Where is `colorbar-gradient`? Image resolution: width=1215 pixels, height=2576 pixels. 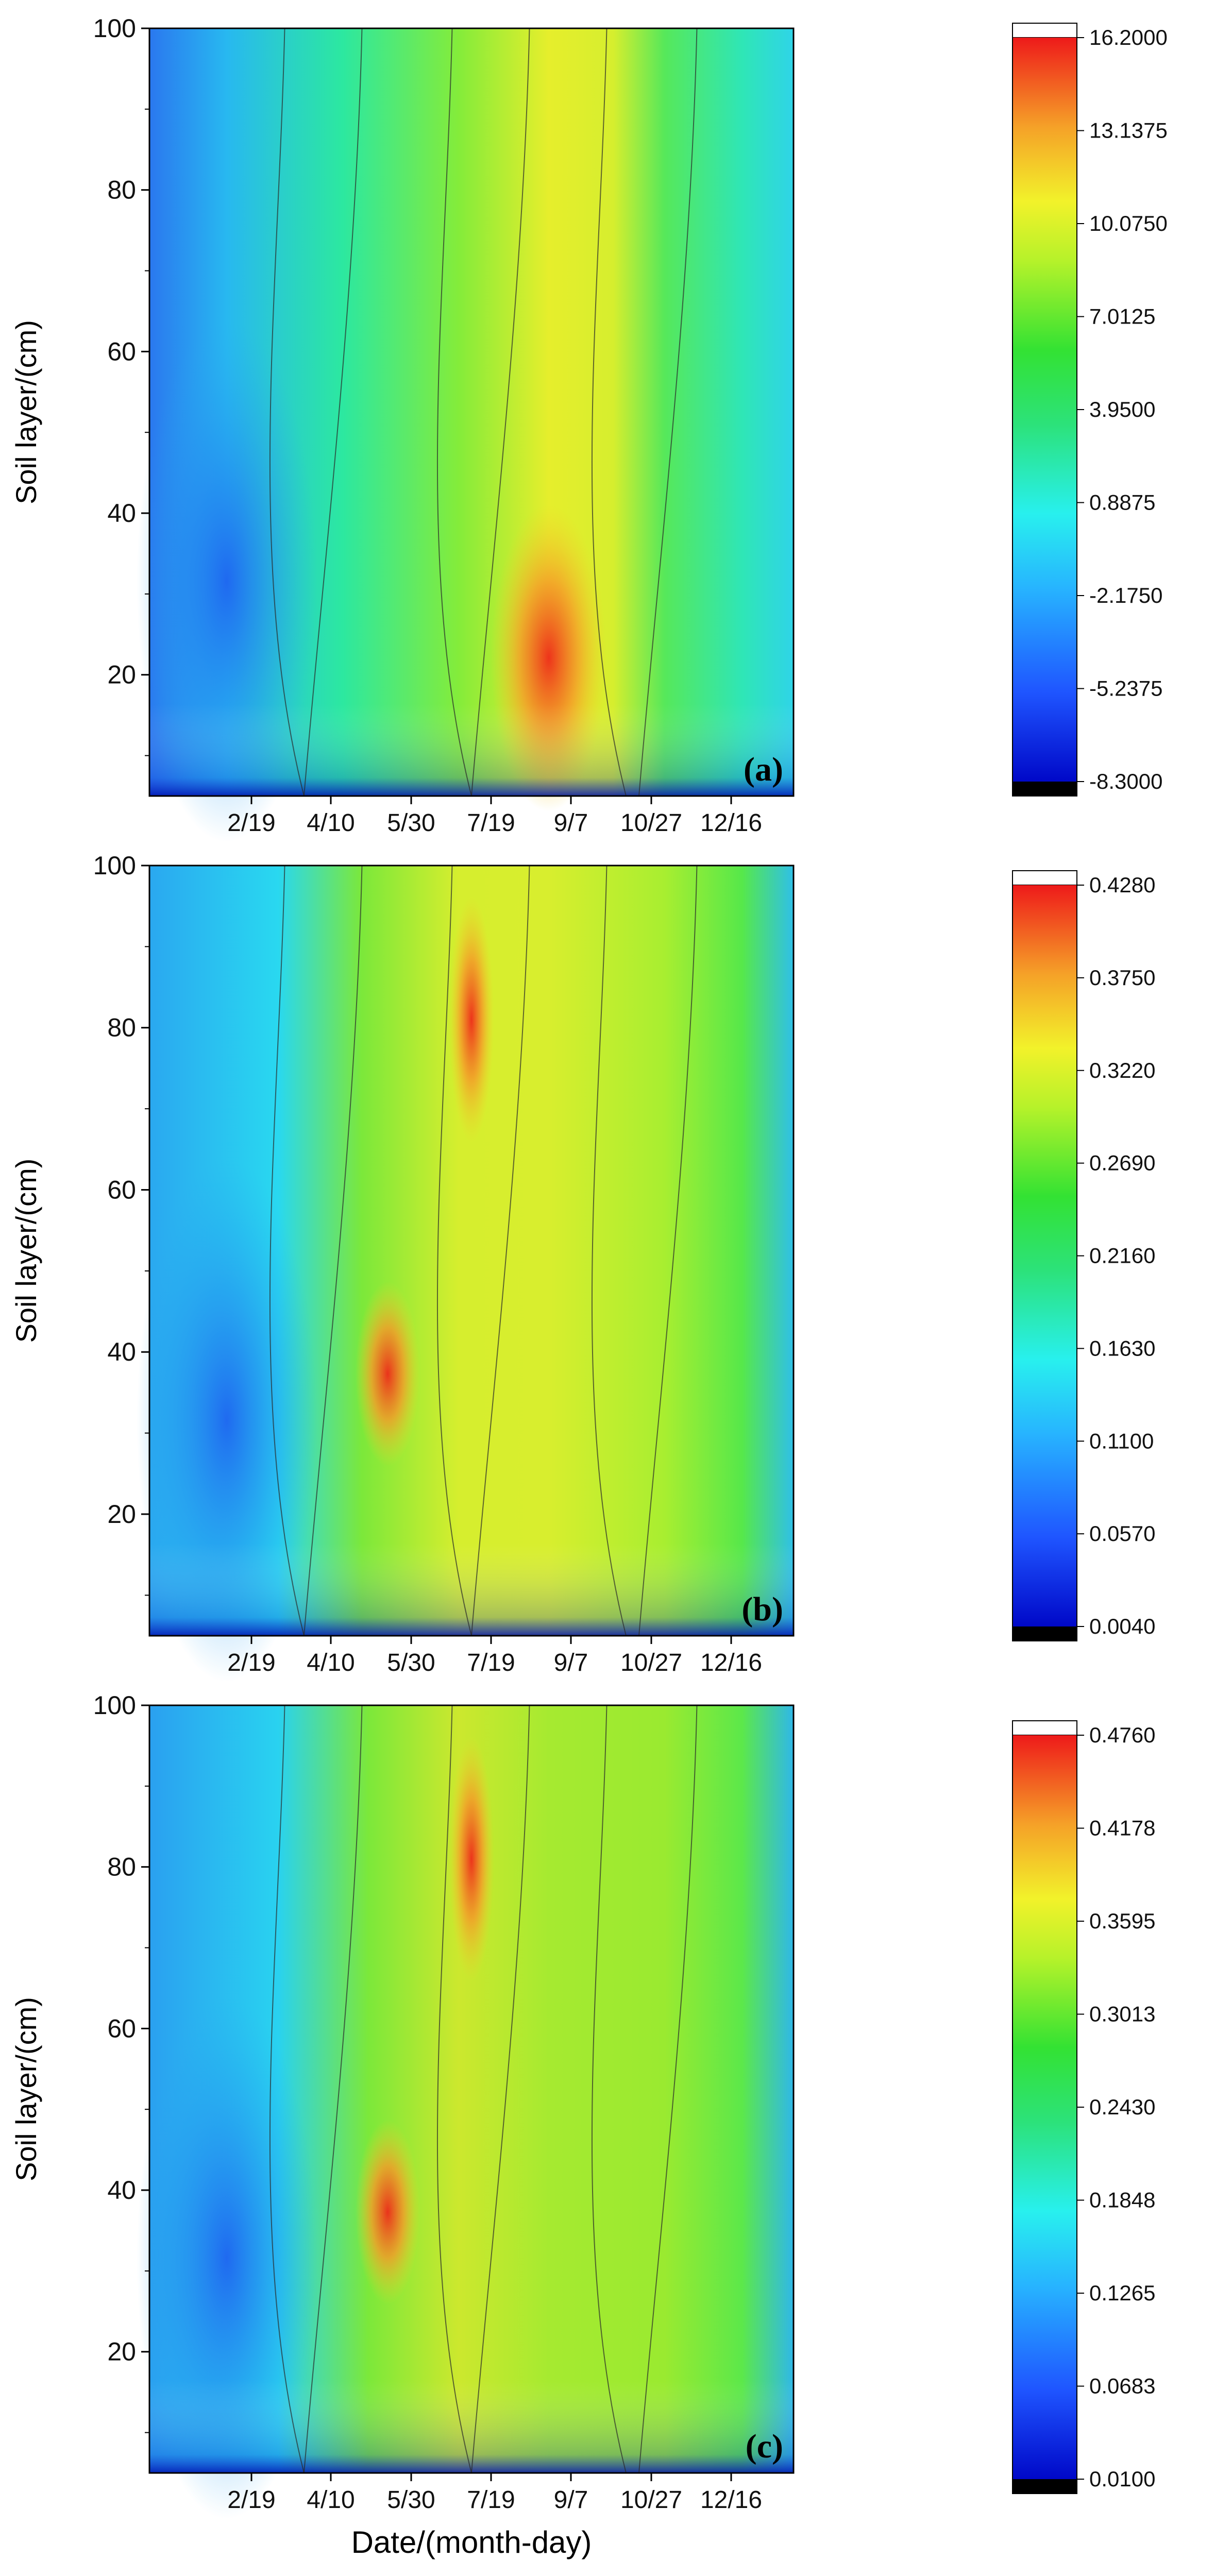
colorbar-gradient is located at coordinates (1044, 410).